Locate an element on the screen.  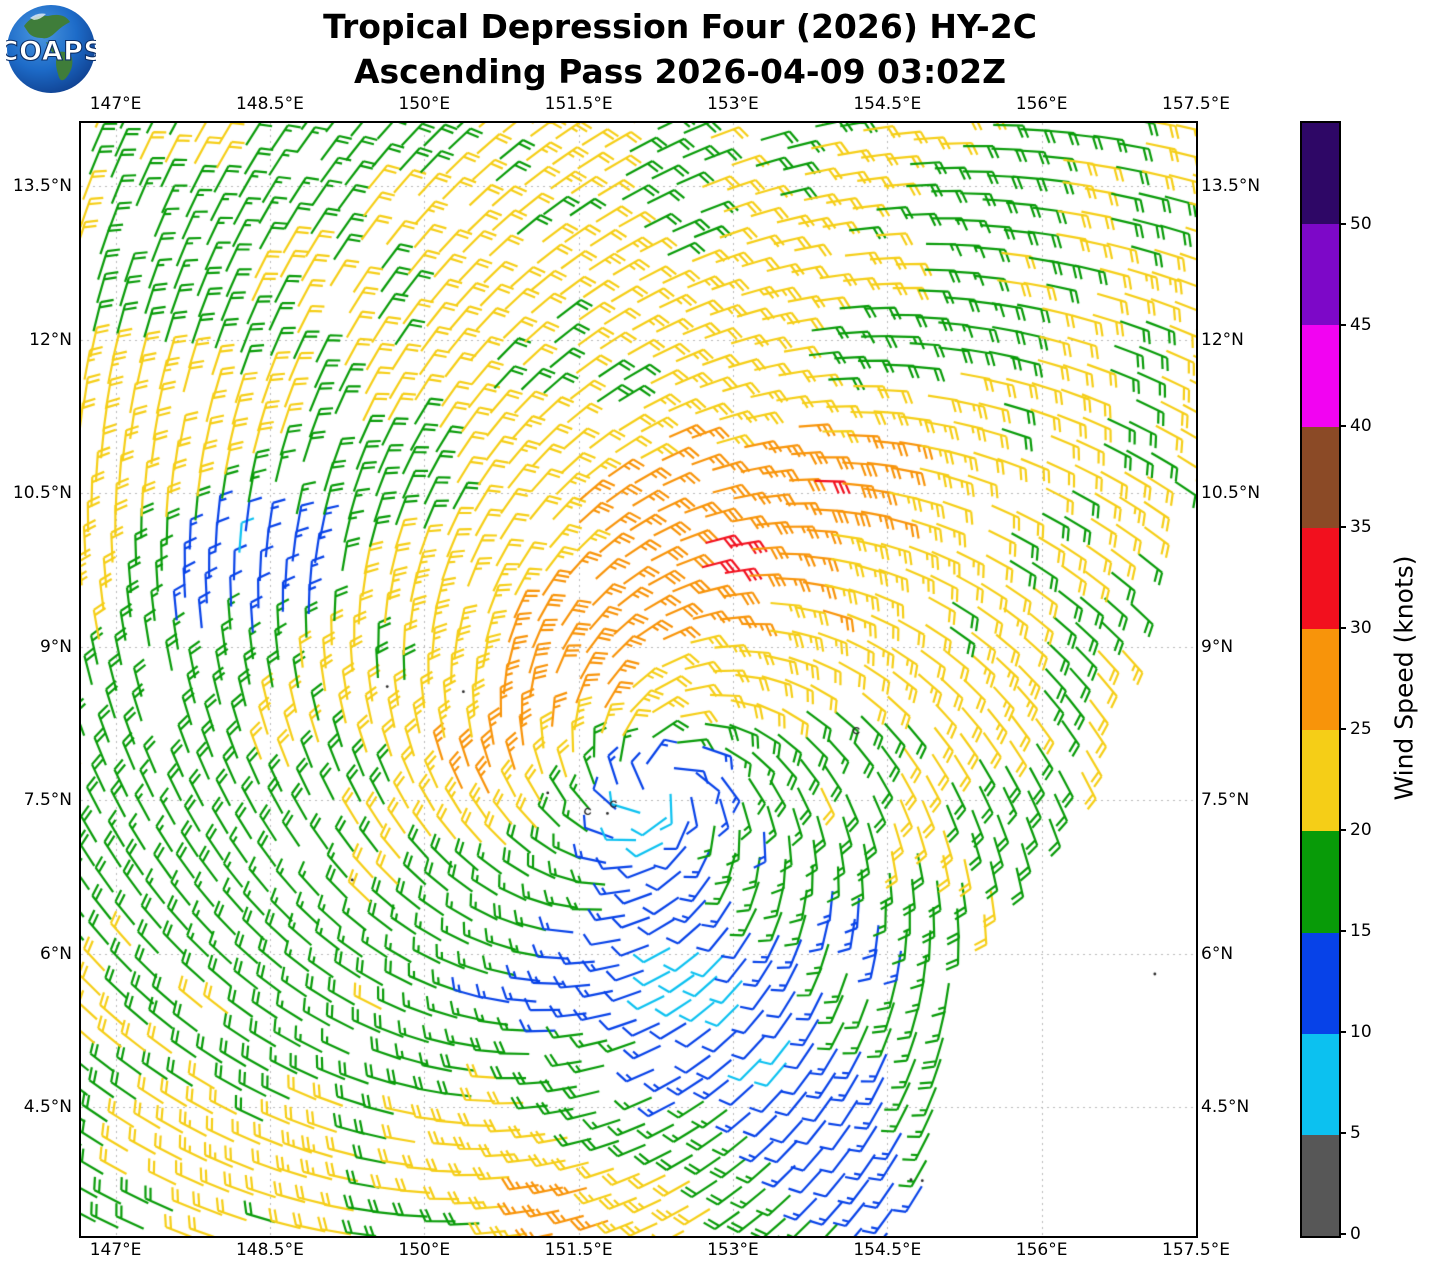
colorbar-tick-label: 0 is located at coordinates (1355, 1234).